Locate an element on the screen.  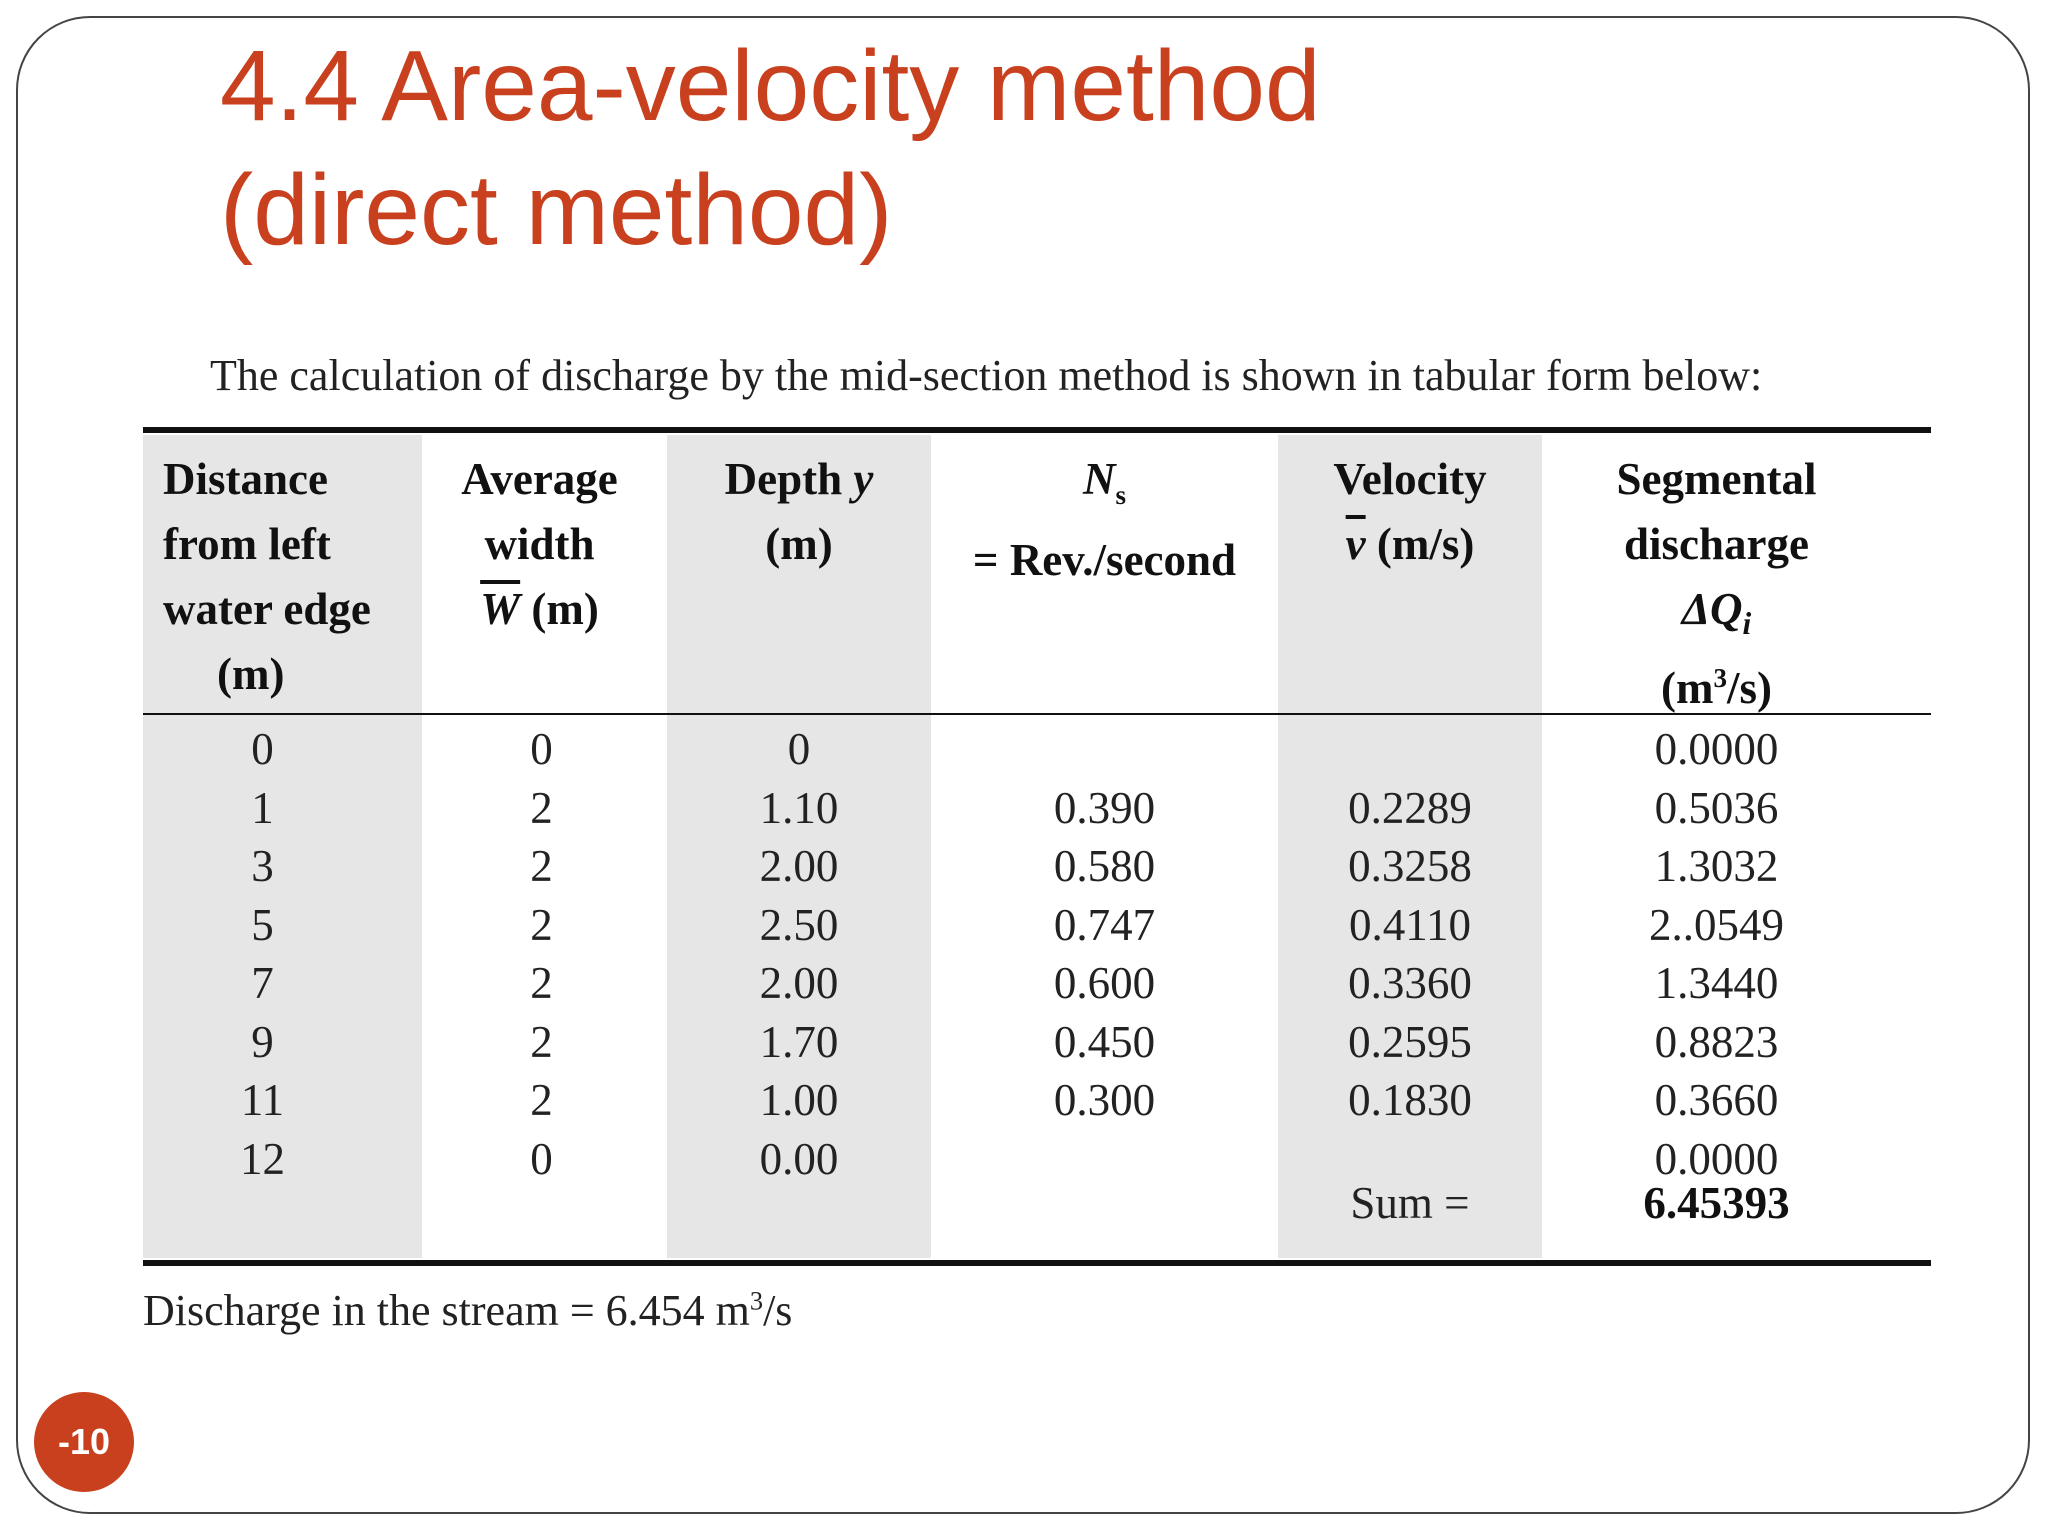
header-distance-line: water edge is located at coordinates (267, 609).